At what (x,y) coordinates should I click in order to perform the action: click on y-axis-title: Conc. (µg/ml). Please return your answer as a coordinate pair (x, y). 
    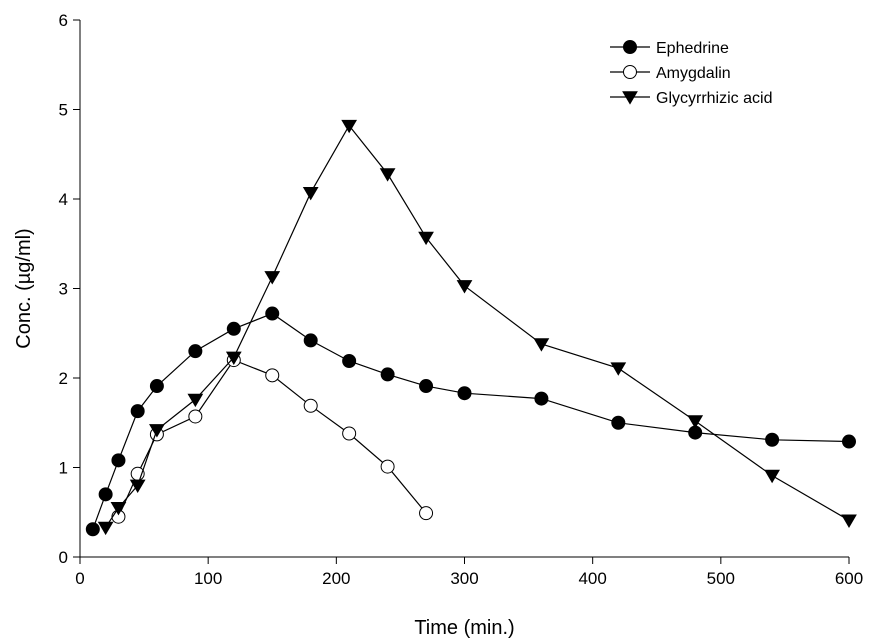
    Looking at the image, I should click on (24, 288).